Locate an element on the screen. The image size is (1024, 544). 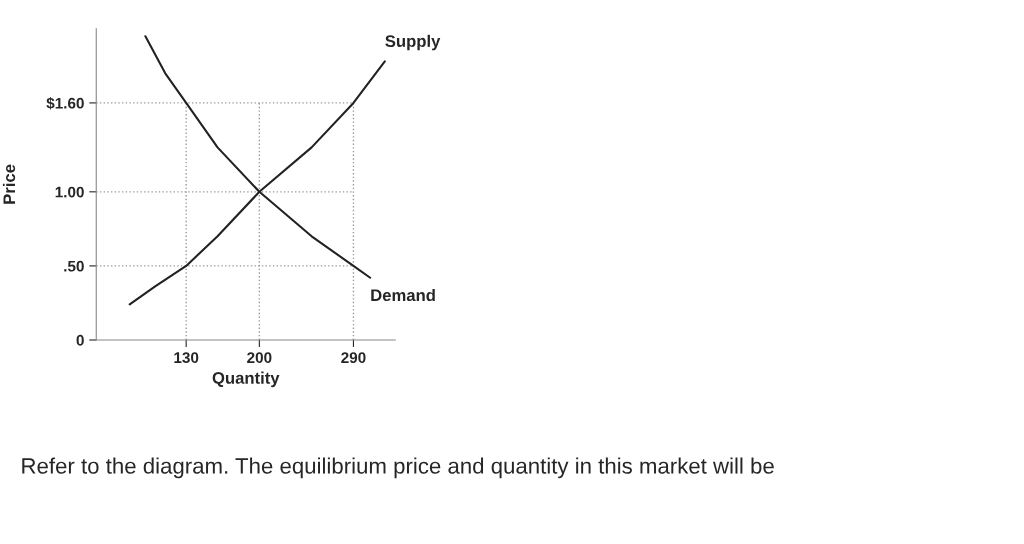
y-tick-label: $1.60 is located at coordinates (65, 103).